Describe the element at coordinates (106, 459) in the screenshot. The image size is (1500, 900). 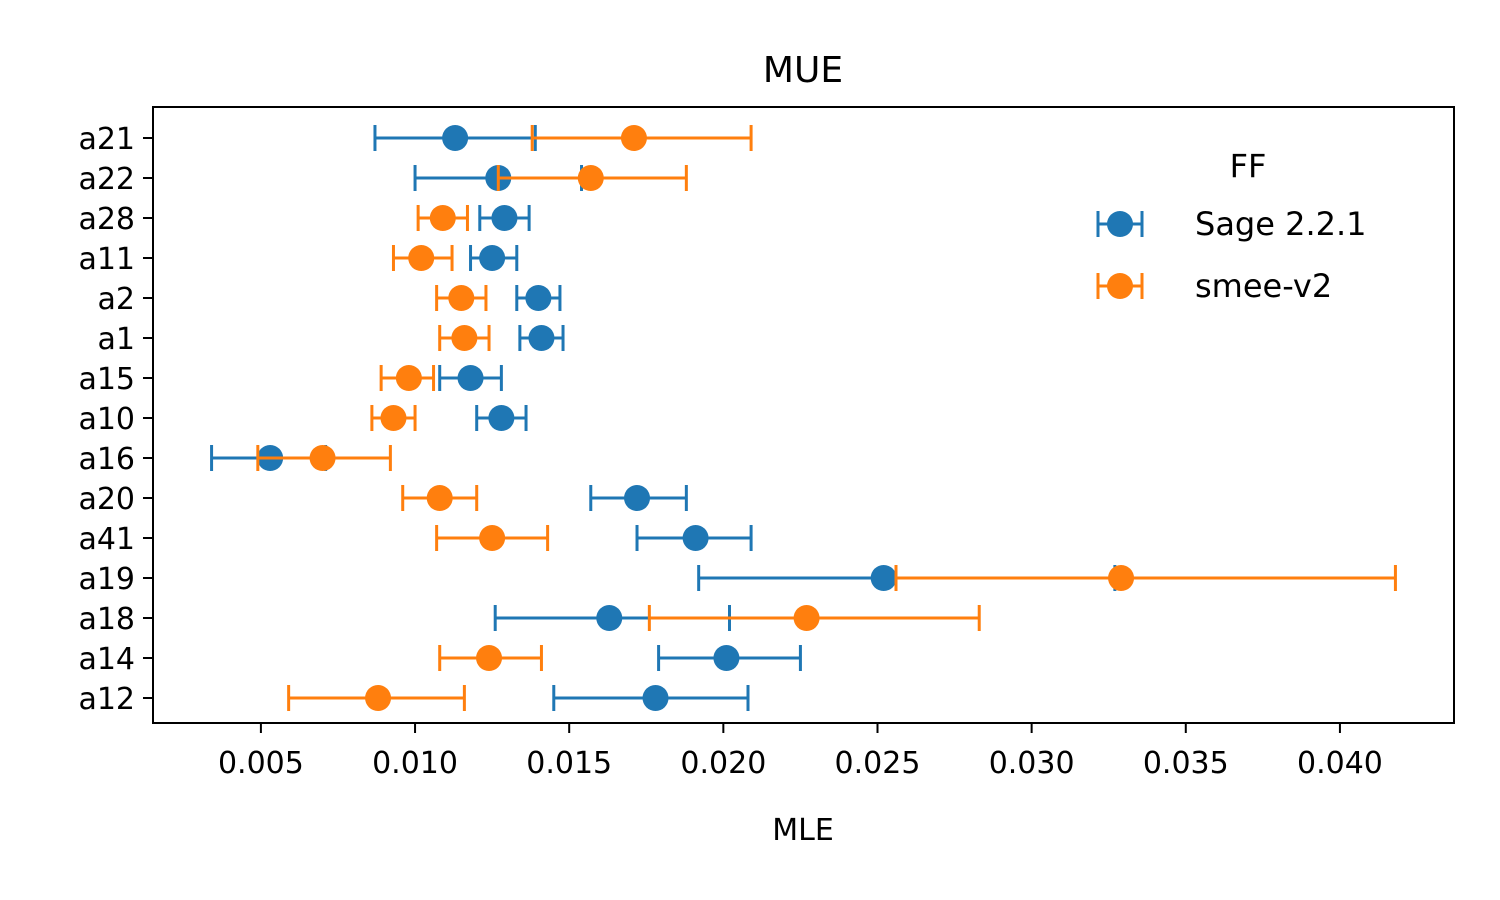
I see `y-tick-label: a16` at that location.